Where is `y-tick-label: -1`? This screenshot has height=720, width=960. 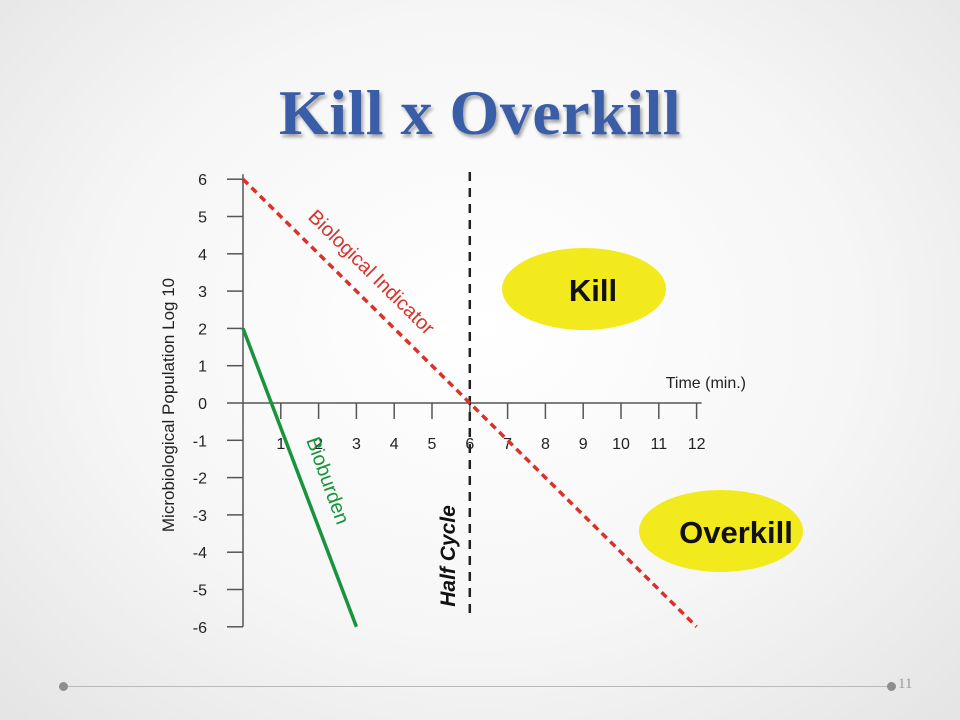
y-tick-label: -1 is located at coordinates (200, 441).